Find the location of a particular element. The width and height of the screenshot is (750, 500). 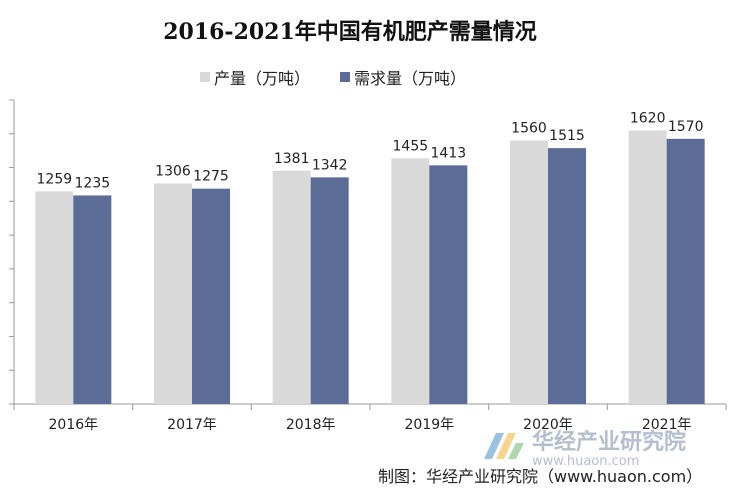

data-label-production: 1560 is located at coordinates (529, 129).